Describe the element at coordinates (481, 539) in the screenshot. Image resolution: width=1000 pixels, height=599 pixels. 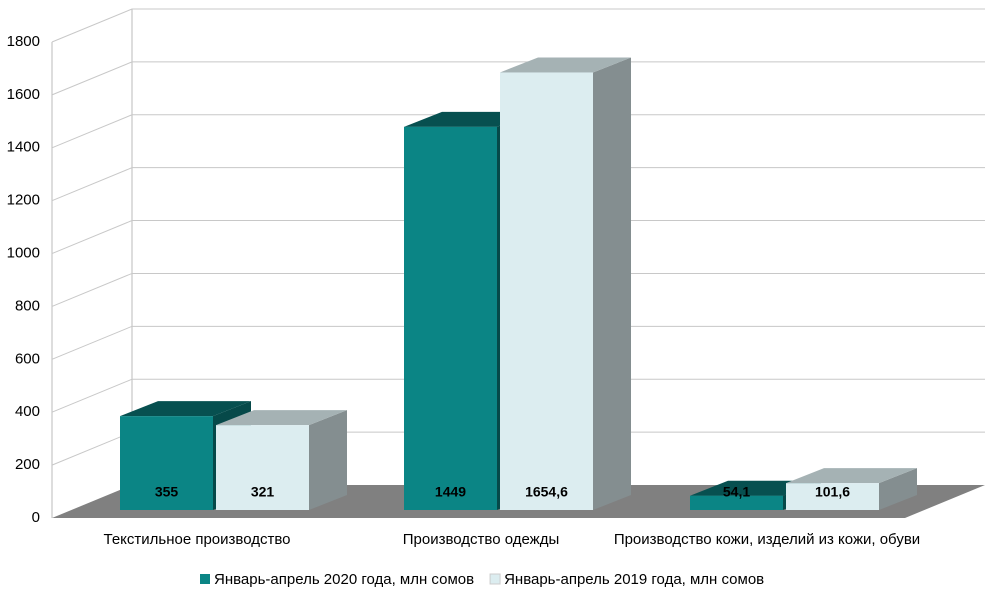
I see `x-tick-label: Производство одежды` at that location.